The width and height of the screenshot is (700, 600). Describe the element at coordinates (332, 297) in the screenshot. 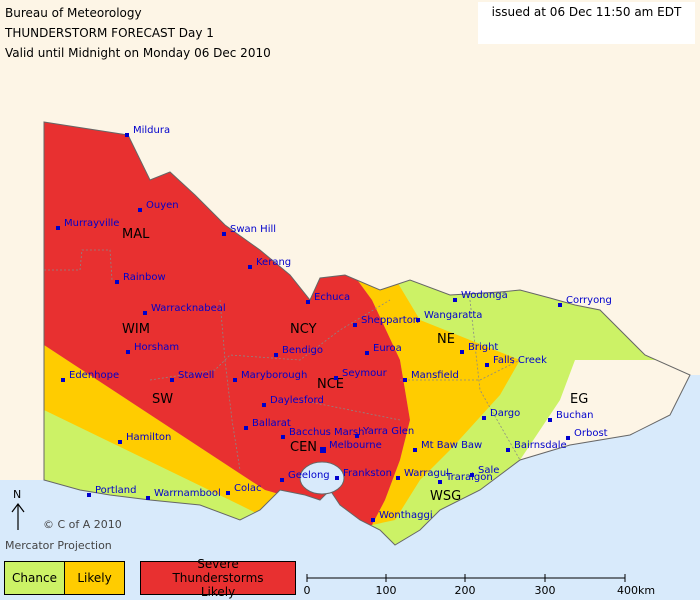

I see `town-label: Echuca` at that location.